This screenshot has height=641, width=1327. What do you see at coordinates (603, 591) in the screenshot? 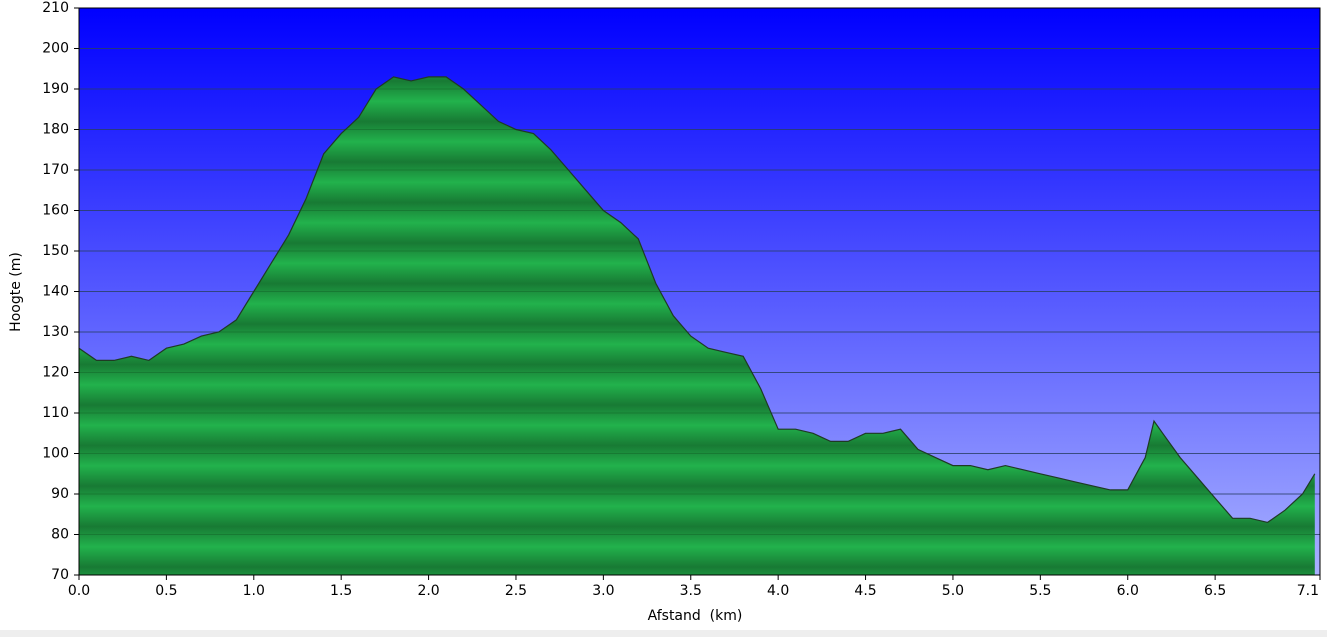
I see `x-tick-label: 3.0` at bounding box center [603, 591].